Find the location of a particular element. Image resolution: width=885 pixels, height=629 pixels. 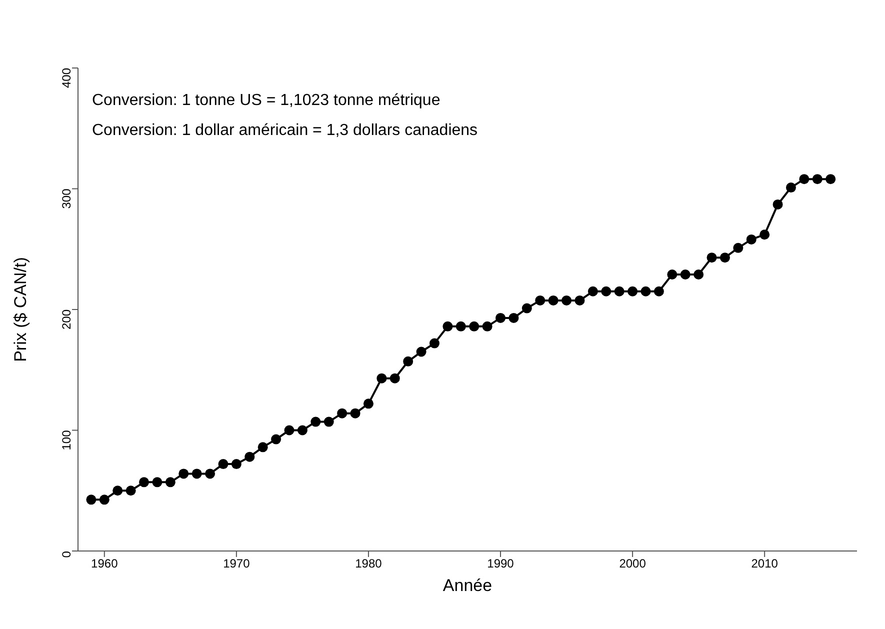

annotation: Conversion: 1 tonne US = 1,1023 tonne métrique is located at coordinates (266, 101).